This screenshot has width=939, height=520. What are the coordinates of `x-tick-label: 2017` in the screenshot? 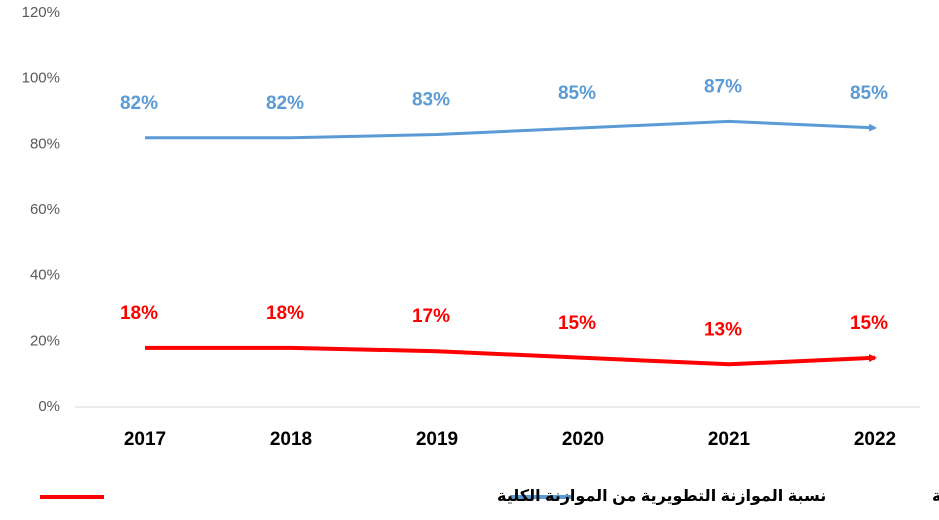 It's located at (145, 439).